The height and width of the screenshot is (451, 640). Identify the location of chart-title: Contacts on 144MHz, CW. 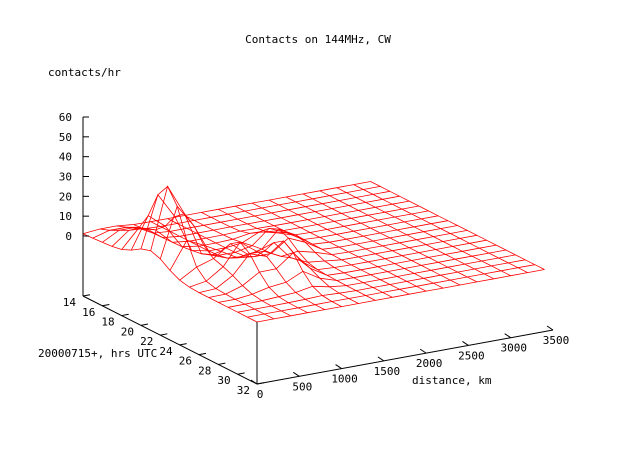
(318, 39).